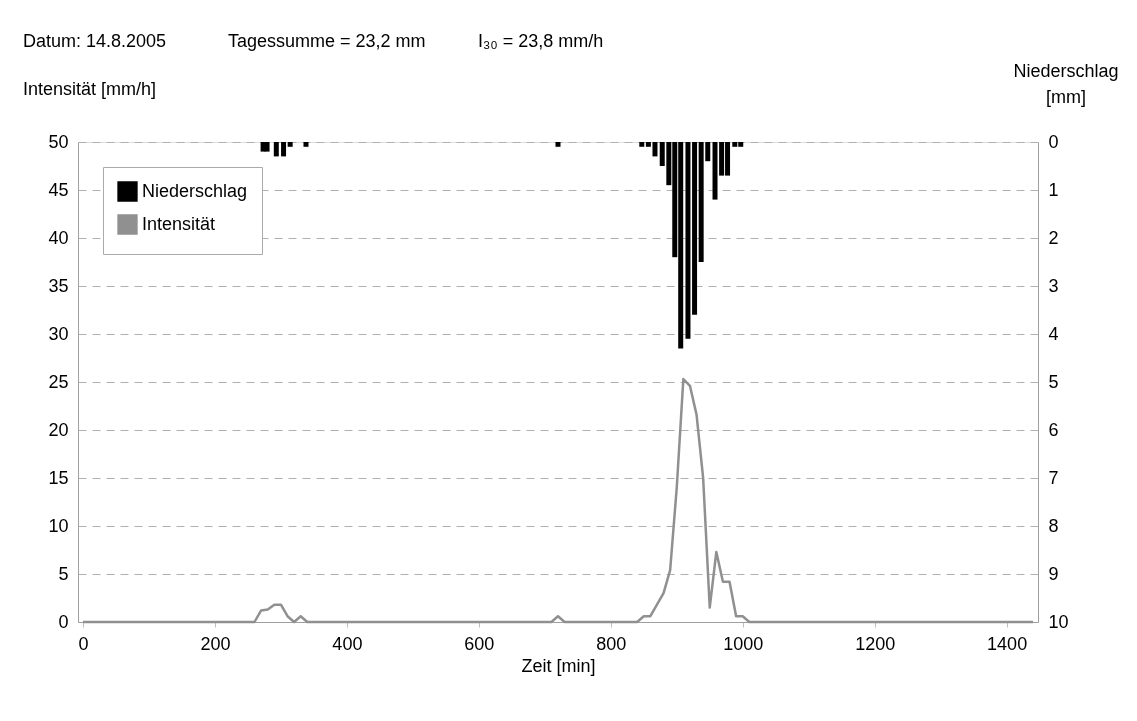  I want to click on x-tick-label: 200, so click(215, 643).